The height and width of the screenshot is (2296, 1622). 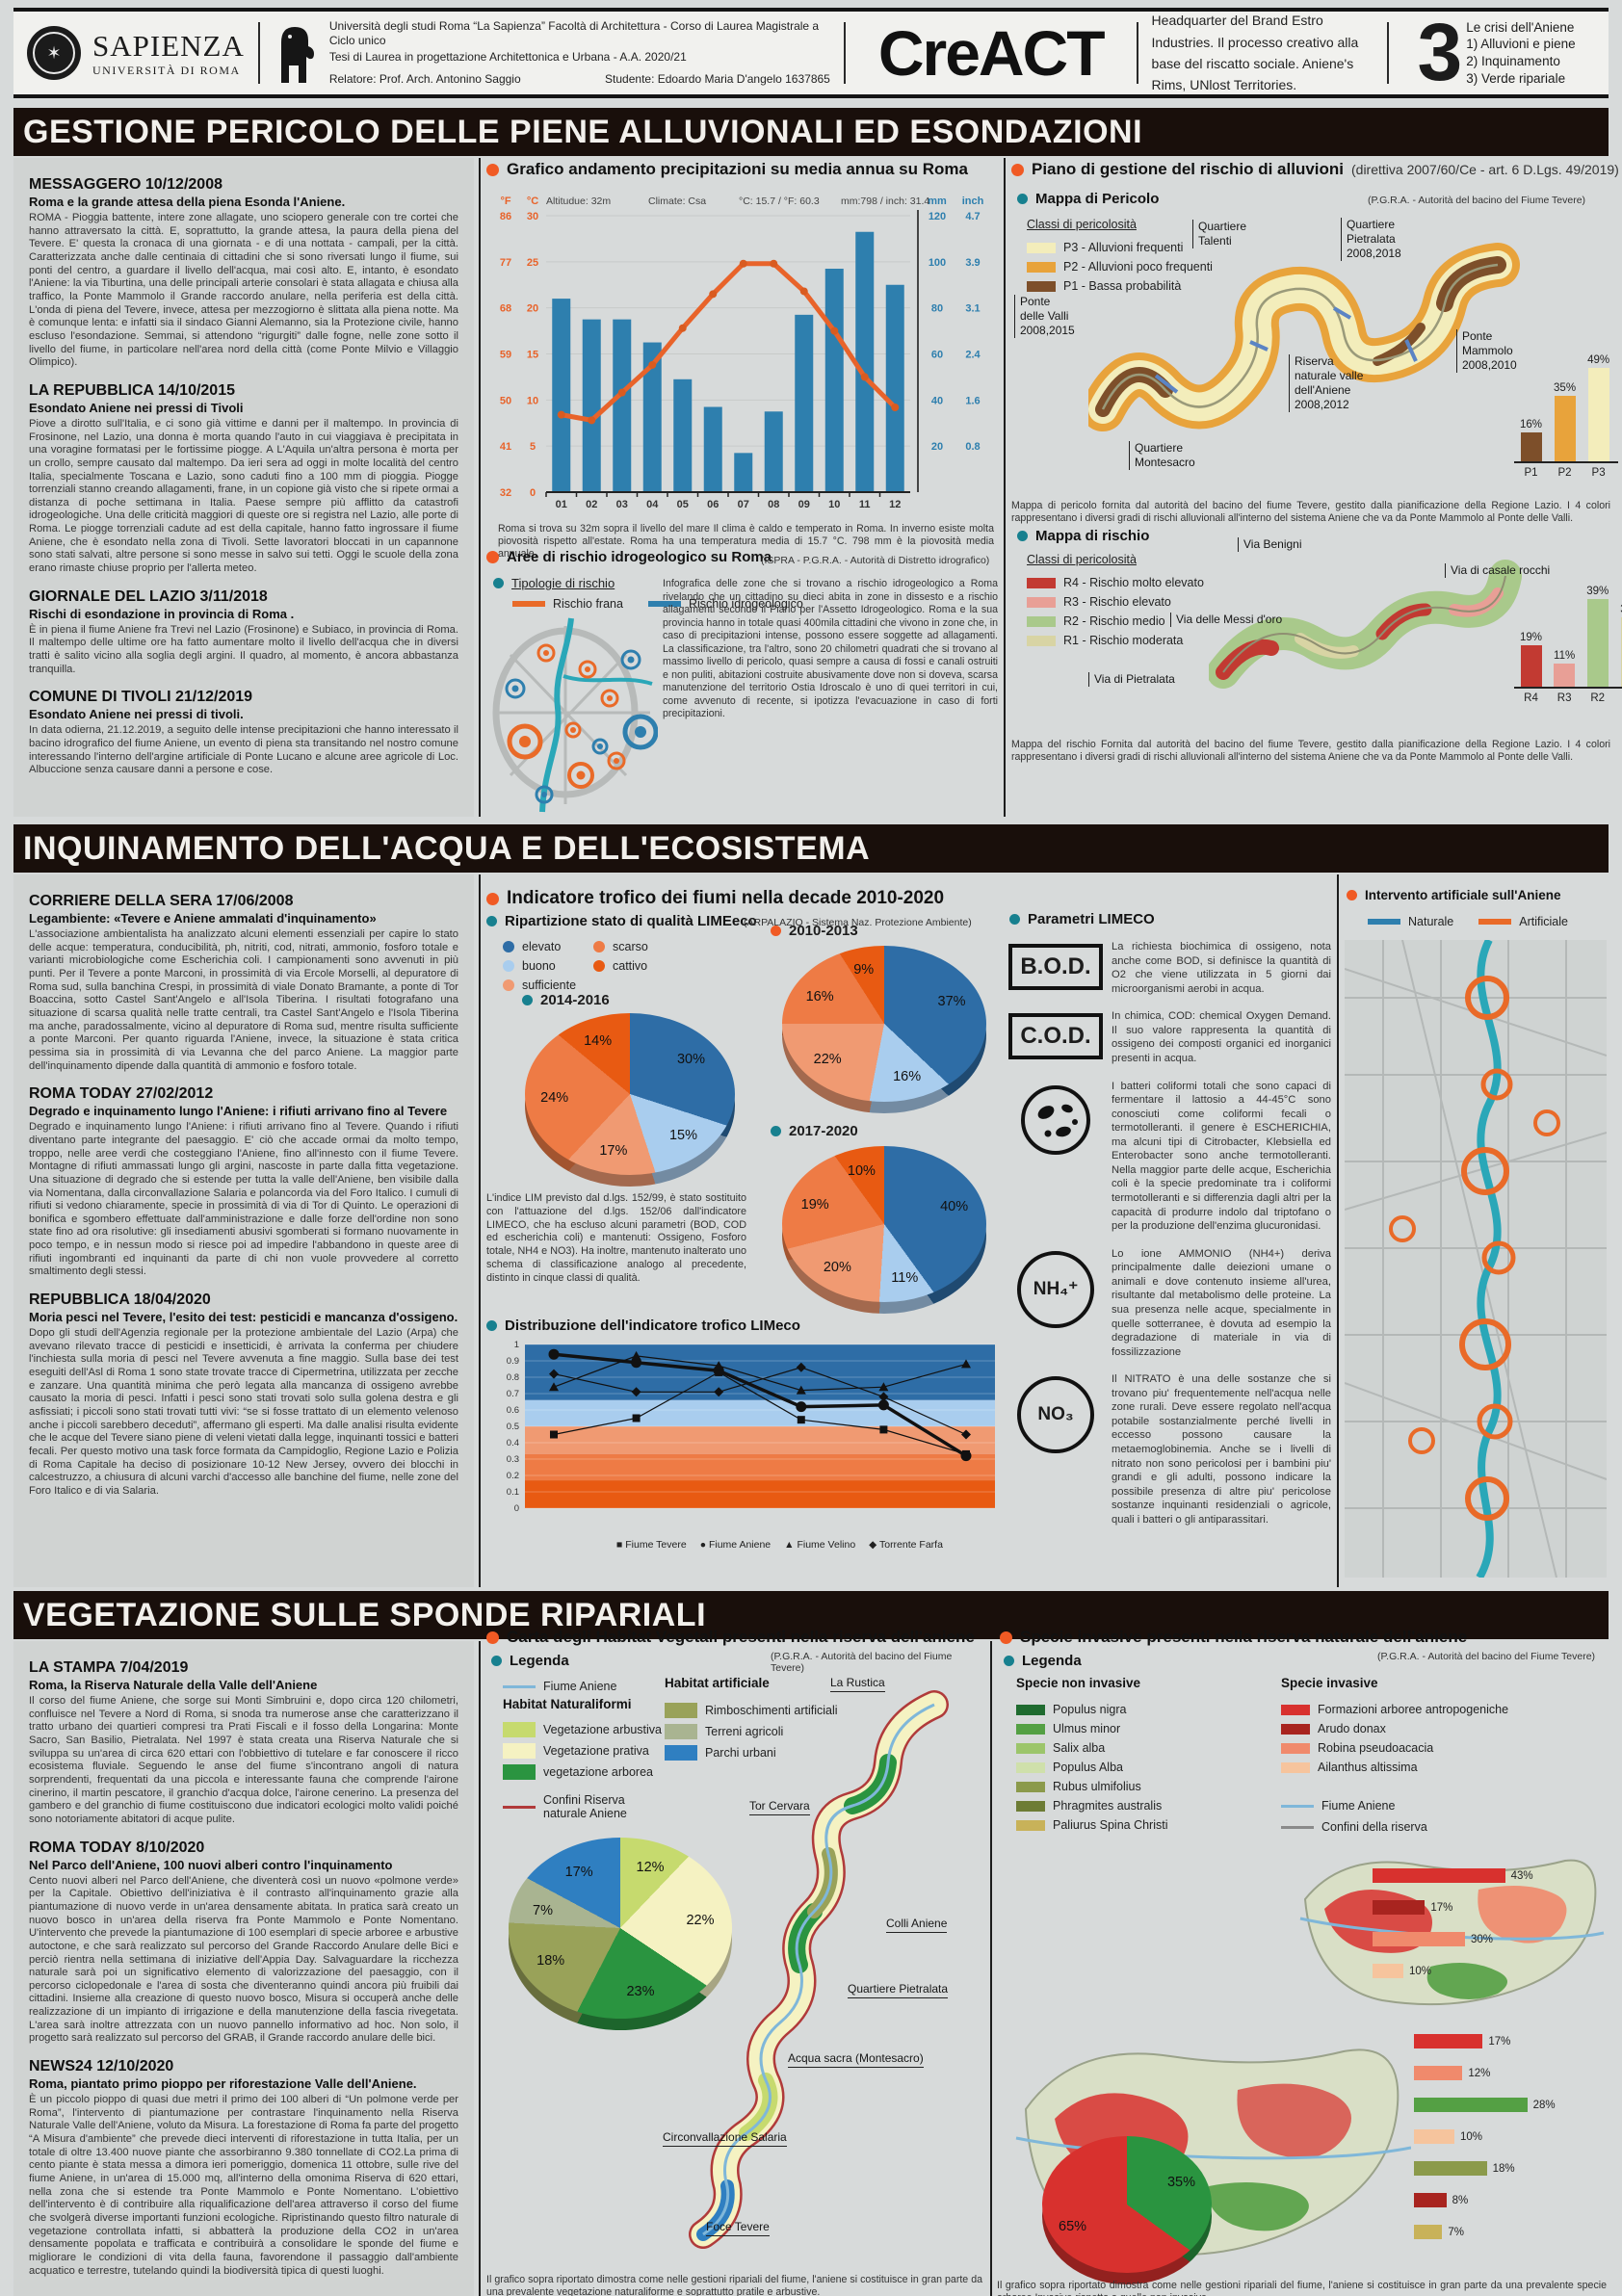 I want to click on bar-column: 16% P1, so click(x=1531, y=448).